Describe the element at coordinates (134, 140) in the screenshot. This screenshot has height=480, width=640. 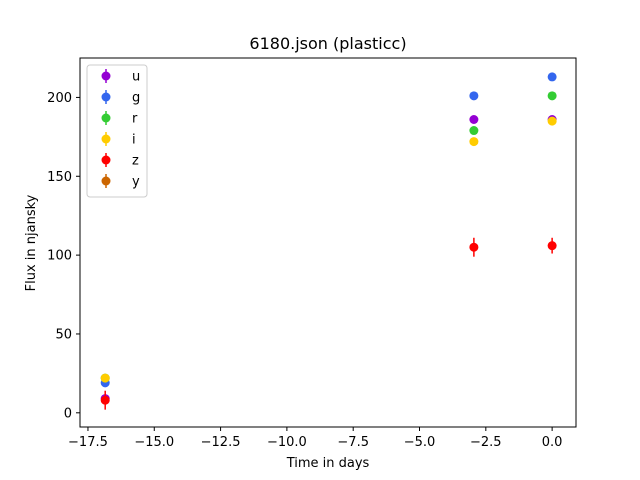
I see `legend-label: i` at that location.